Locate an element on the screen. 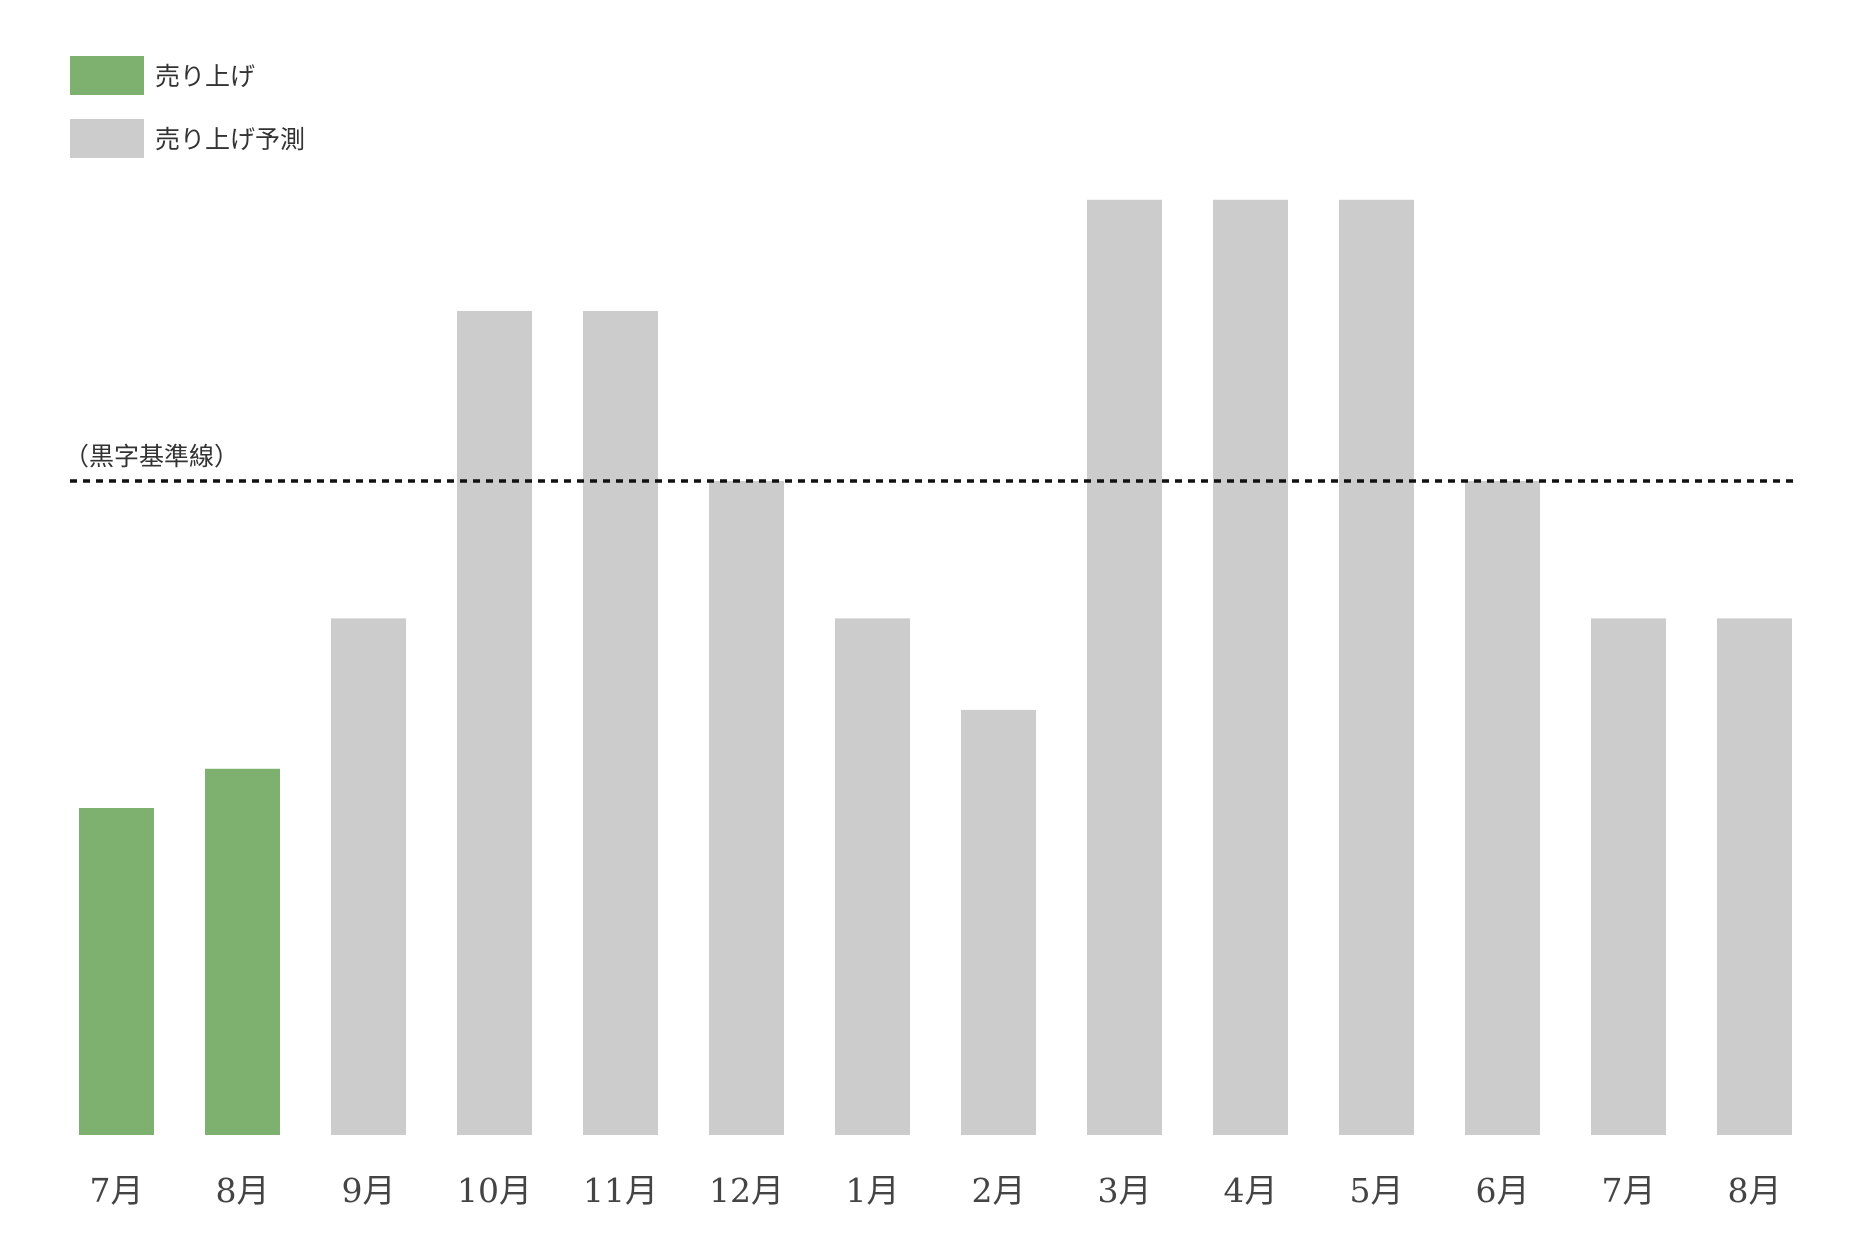 This screenshot has width=1863, height=1243. x-tick-label: 3月 is located at coordinates (1125, 1190).